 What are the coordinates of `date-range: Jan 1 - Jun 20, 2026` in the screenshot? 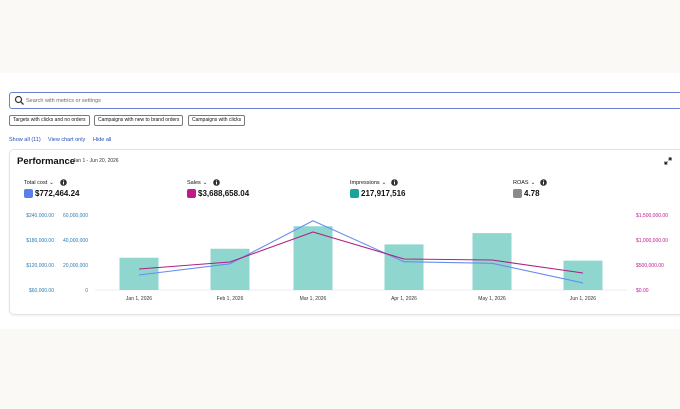 It's located at (96, 161).